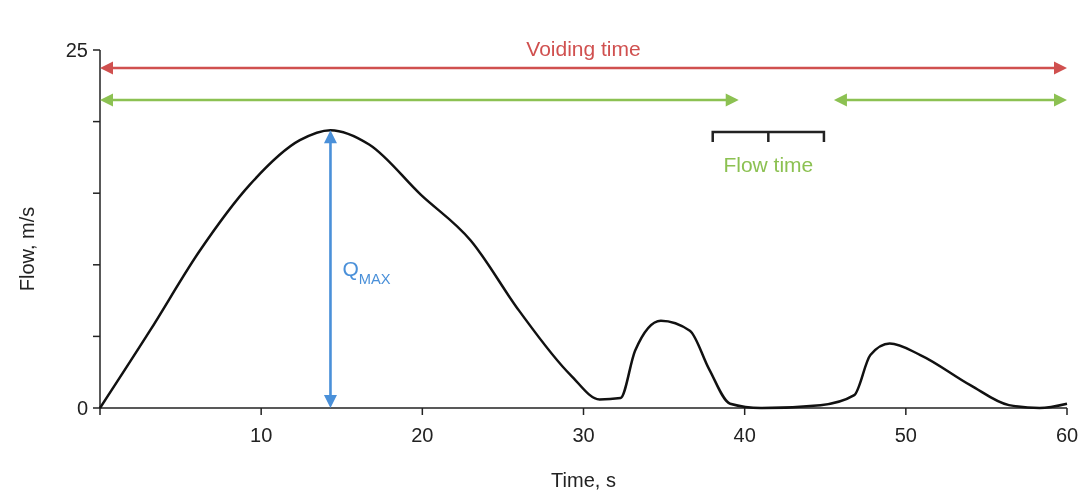  I want to click on annotation: Flow time, so click(768, 164).